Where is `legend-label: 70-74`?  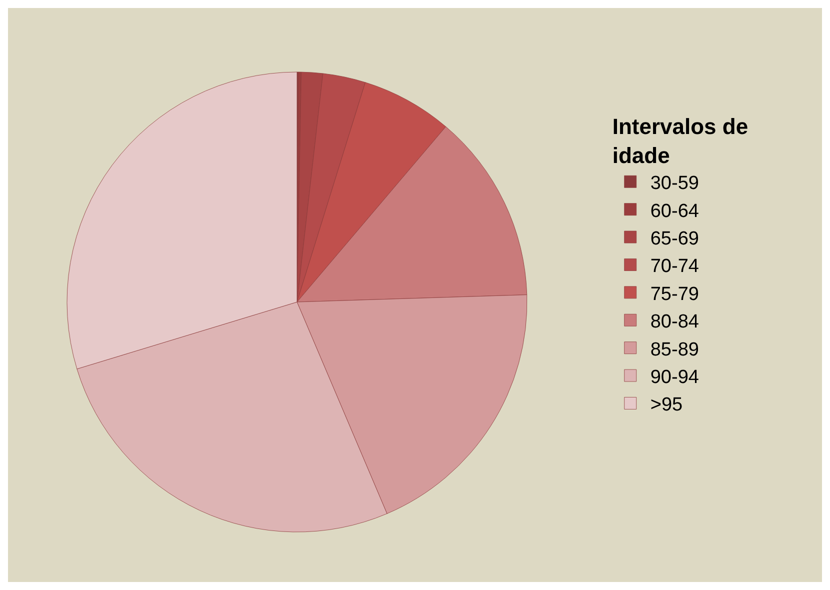 legend-label: 70-74 is located at coordinates (675, 267).